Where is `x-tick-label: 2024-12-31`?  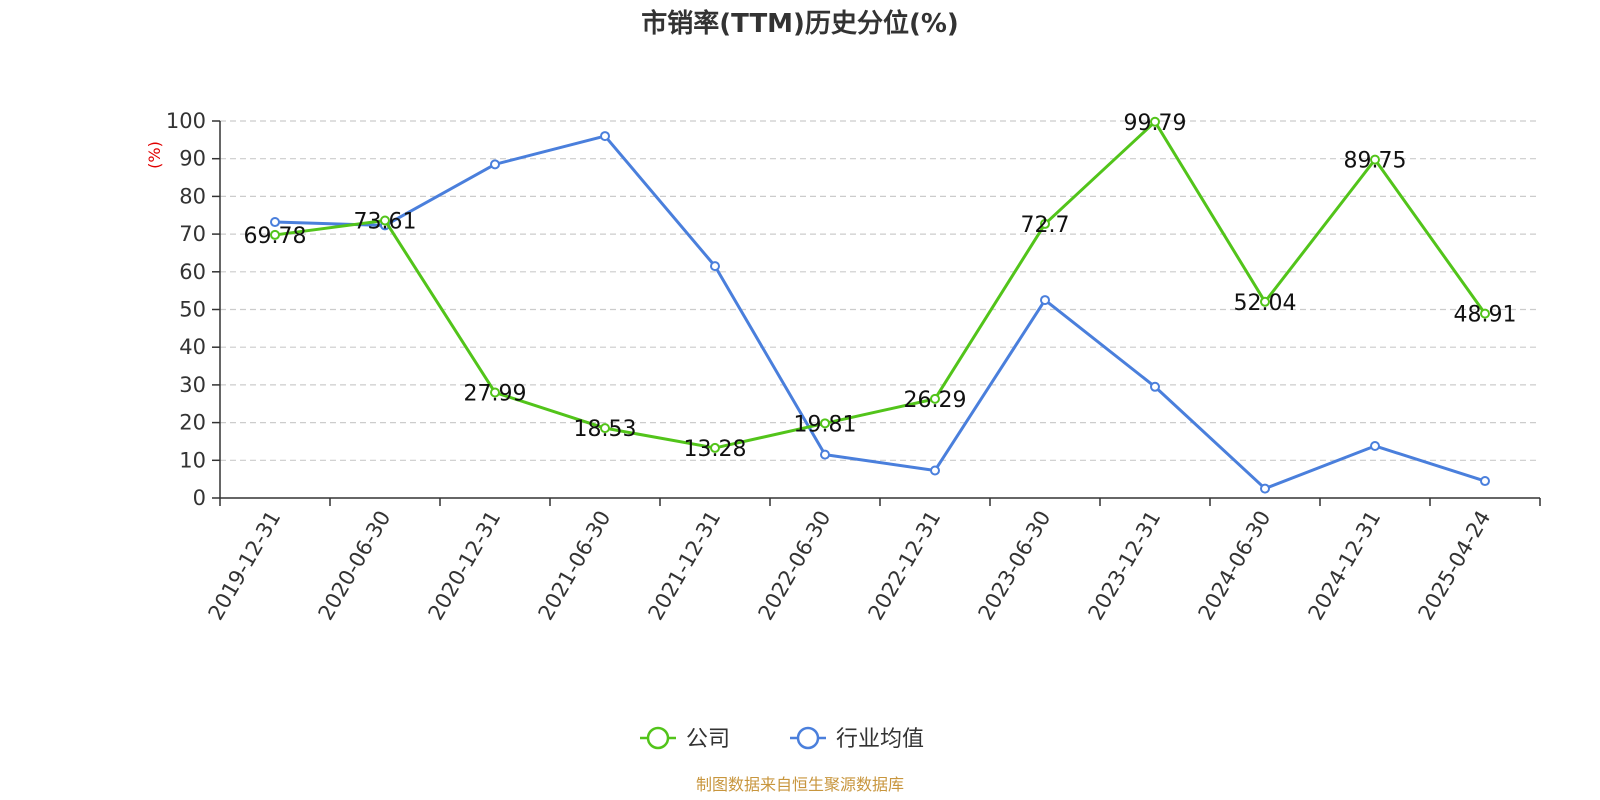
x-tick-label: 2024-12-31 is located at coordinates (1345, 566).